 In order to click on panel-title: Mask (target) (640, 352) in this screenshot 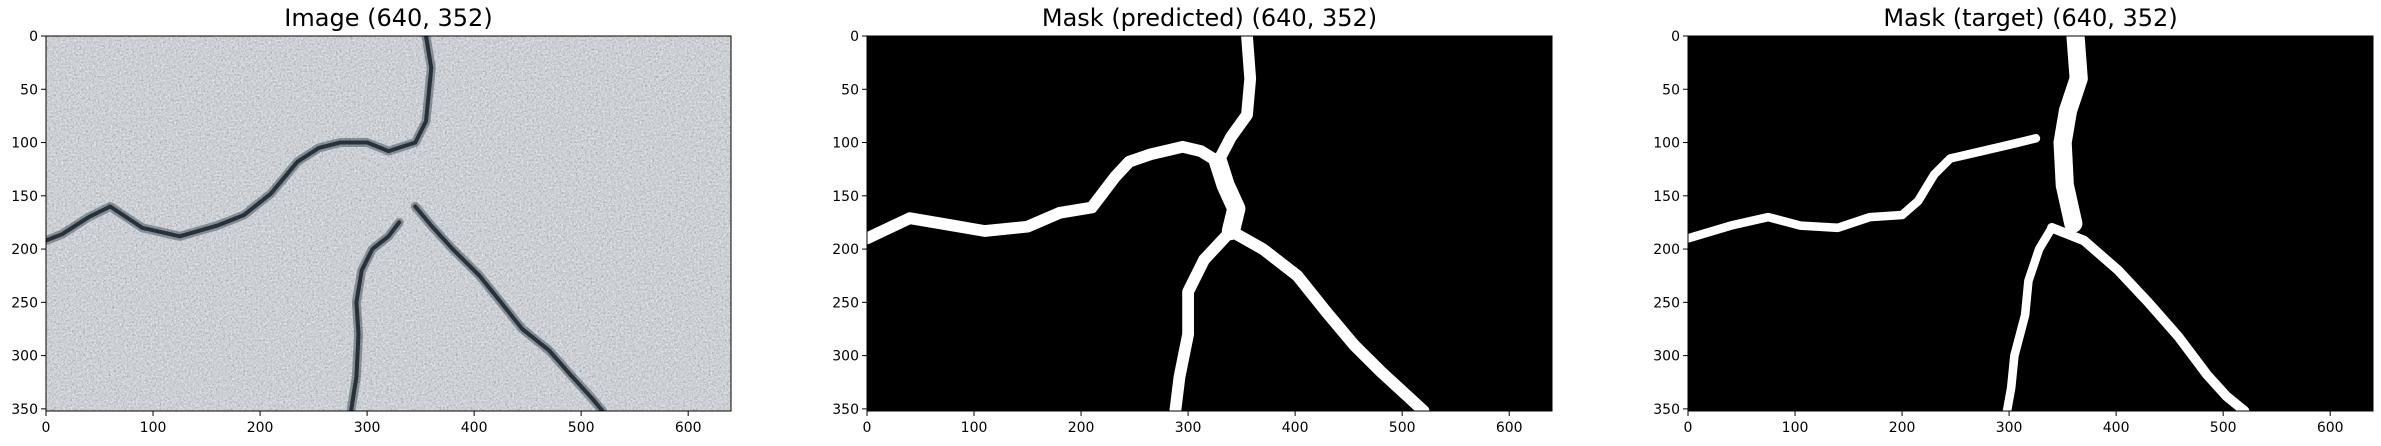, I will do `click(2030, 18)`.